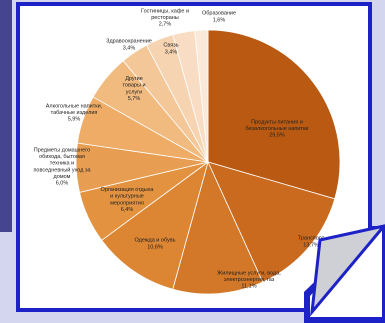 Image resolution: width=385 pixels, height=323 pixels. Describe the element at coordinates (134, 79) in the screenshot. I see `slice-name-label: Другие` at that location.